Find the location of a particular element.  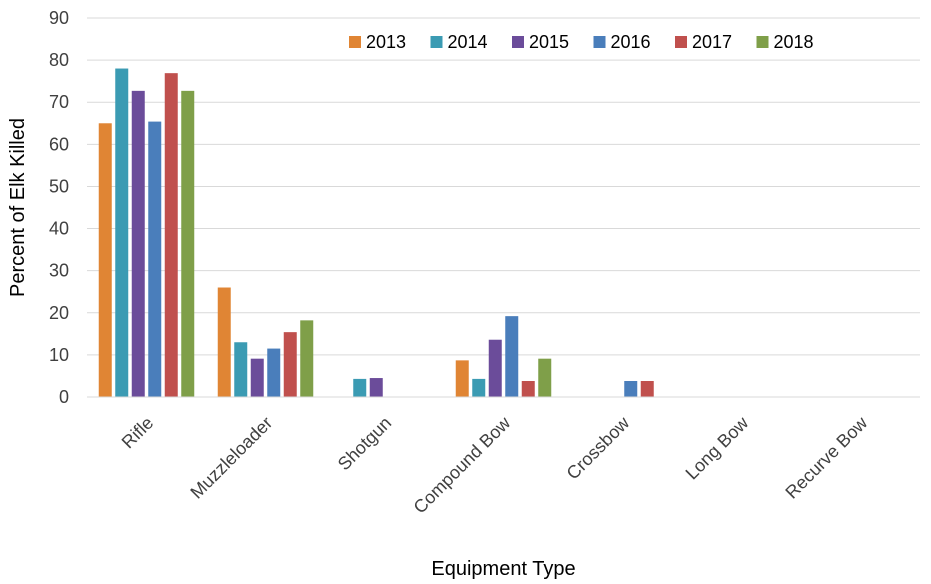

bar-2017-rifle is located at coordinates (171, 235).